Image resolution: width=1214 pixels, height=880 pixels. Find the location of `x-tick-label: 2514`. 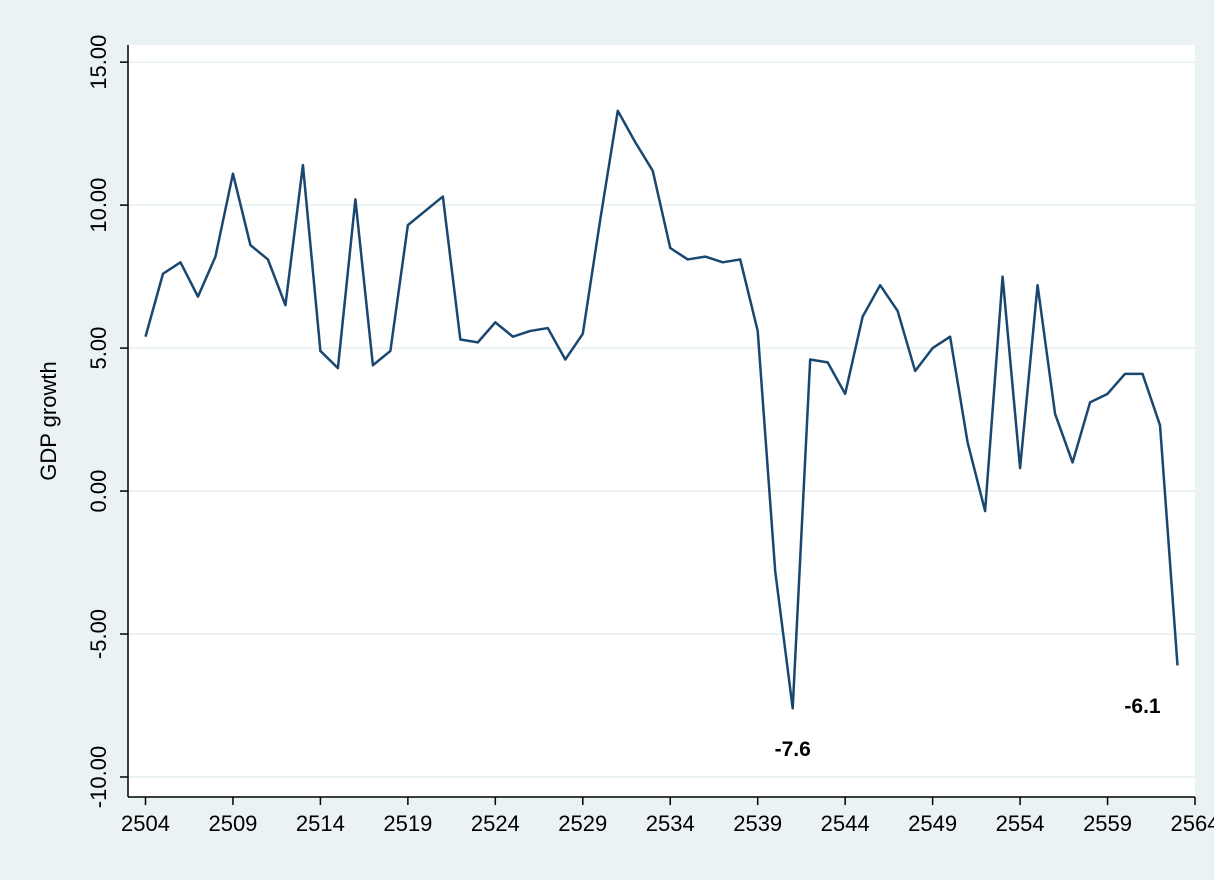

x-tick-label: 2514 is located at coordinates (320, 823).